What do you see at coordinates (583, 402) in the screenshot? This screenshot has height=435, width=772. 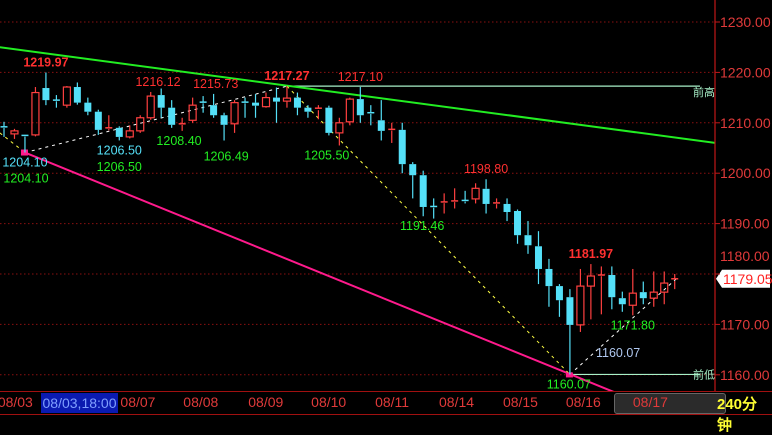 I see `date-label: 08/16` at bounding box center [583, 402].